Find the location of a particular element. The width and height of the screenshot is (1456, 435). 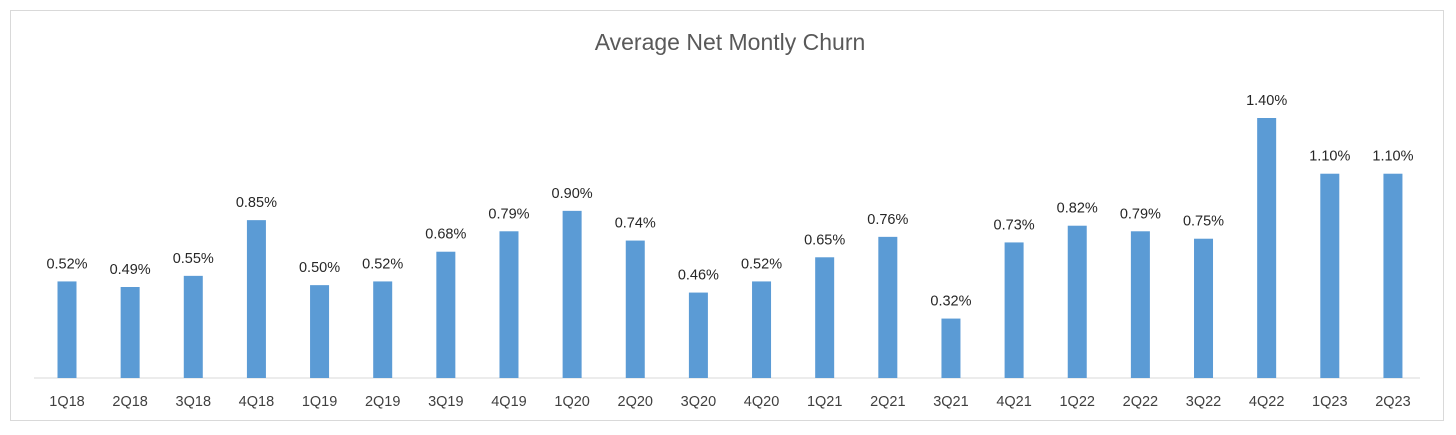

x-tick-label-1Q22: 1Q22 is located at coordinates (1076, 402).